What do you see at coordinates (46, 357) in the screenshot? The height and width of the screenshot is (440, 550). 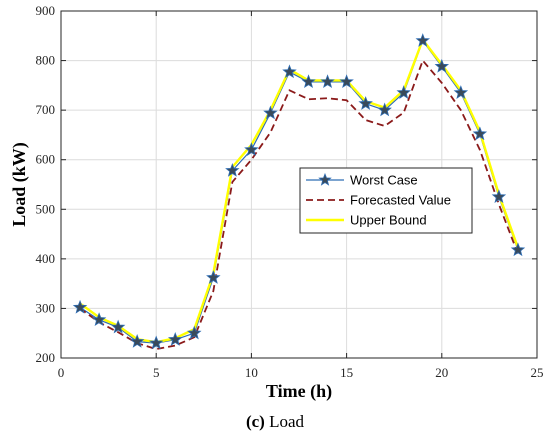 I see `y-tick-label: 200` at bounding box center [46, 357].